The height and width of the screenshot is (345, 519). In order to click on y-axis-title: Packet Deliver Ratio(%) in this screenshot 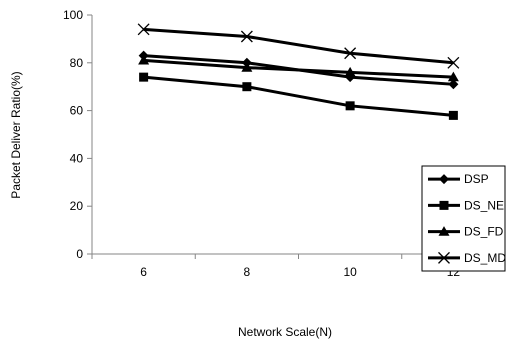, I will do `click(16, 134)`.